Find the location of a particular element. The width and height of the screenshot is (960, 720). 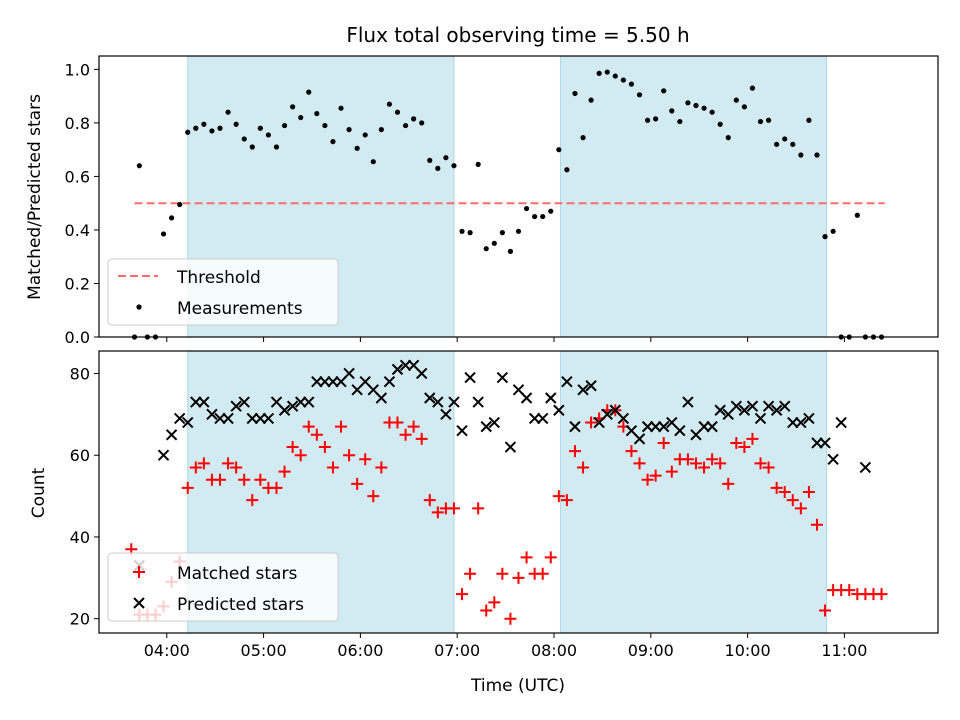

y-tick-label: 20 is located at coordinates (80, 619).